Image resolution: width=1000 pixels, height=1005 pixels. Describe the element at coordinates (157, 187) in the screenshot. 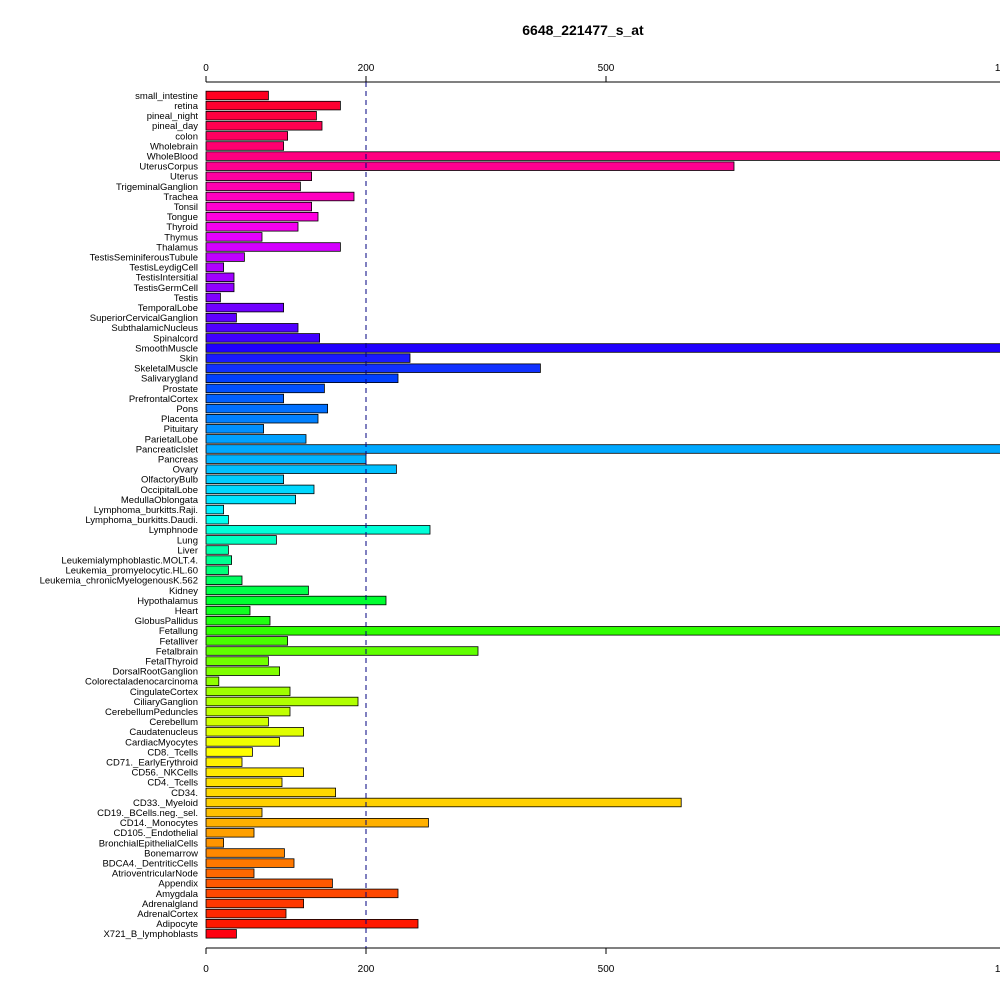

I see `category-label: TrigeminalGanglion` at that location.